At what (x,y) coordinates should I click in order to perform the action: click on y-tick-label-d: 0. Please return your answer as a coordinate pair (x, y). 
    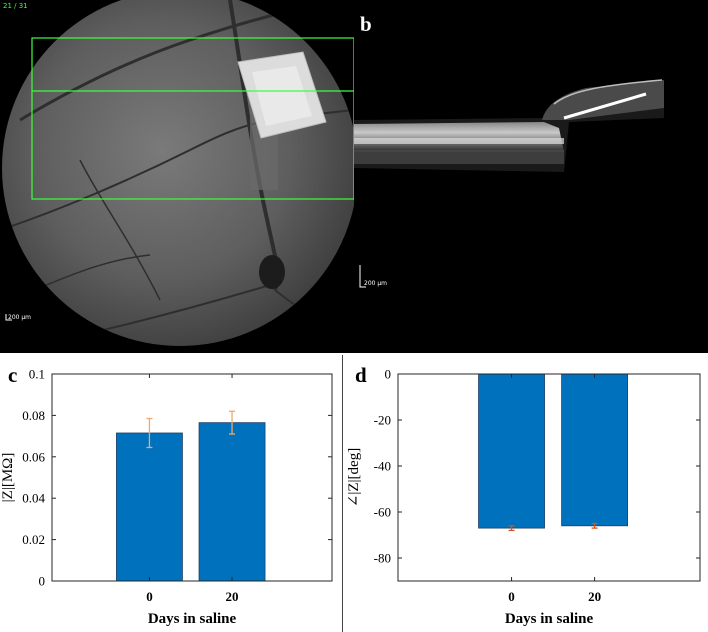
    Looking at the image, I should click on (388, 374).